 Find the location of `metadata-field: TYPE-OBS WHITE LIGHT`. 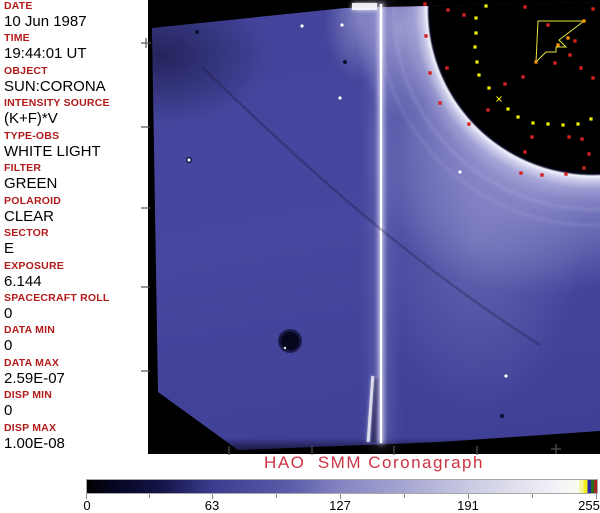

metadata-field: TYPE-OBS WHITE LIGHT is located at coordinates (74, 146).